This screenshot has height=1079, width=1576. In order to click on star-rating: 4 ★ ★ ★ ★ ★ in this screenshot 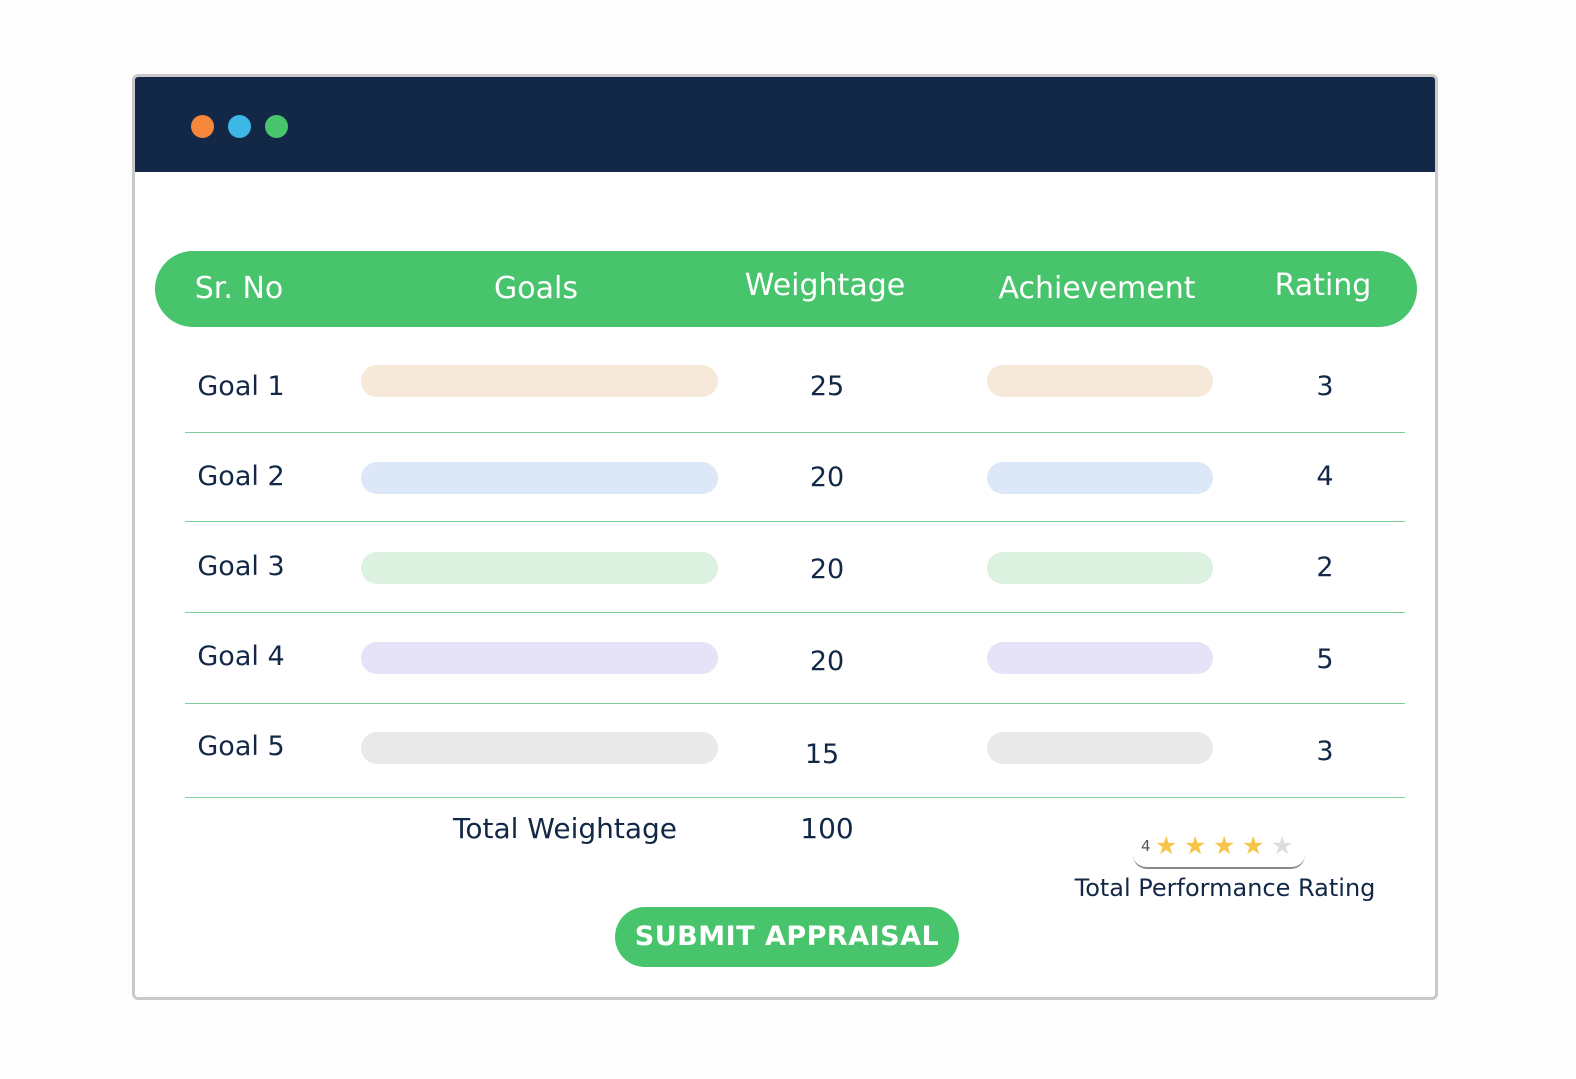, I will do `click(1219, 850)`.